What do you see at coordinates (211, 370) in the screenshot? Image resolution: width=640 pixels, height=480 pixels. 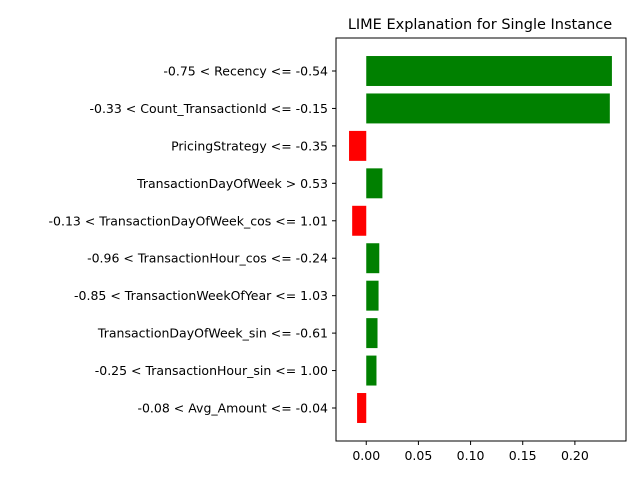 I see `y-tick-label-8: -0.25 < TransactionHour_sin <= 1.00` at bounding box center [211, 370].